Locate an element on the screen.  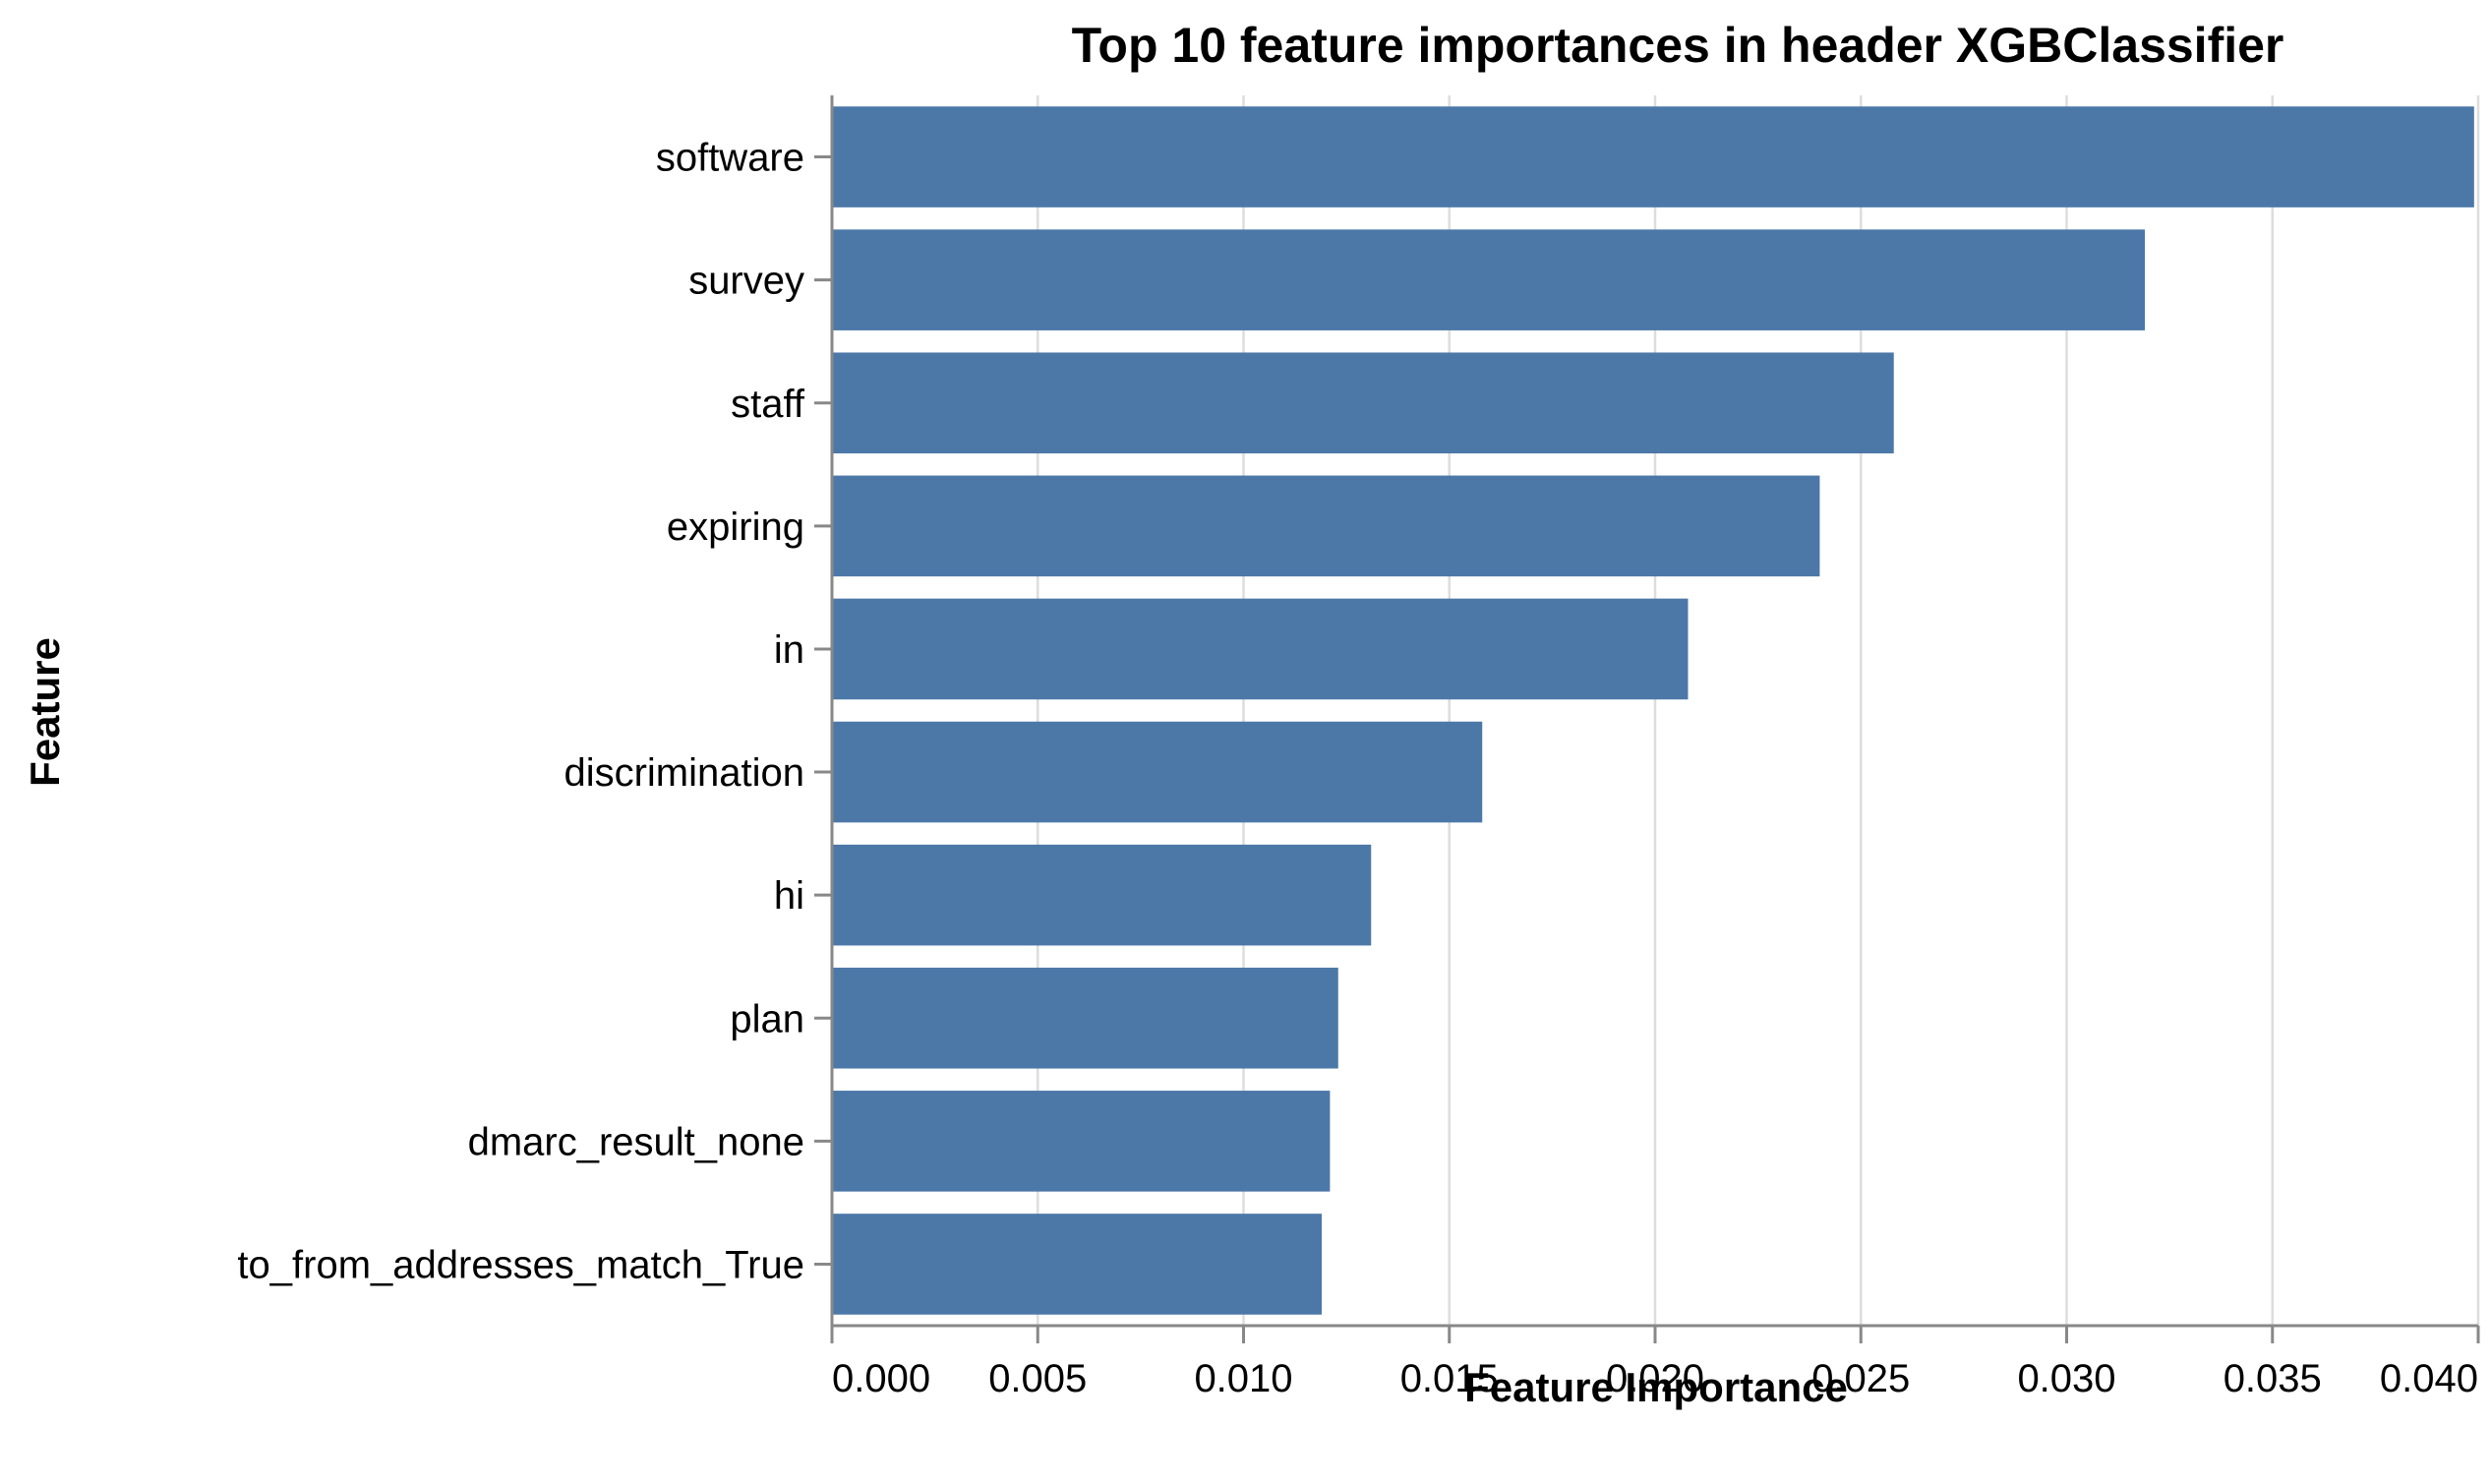
x-tick-label: 0.015 is located at coordinates (1449, 1379).